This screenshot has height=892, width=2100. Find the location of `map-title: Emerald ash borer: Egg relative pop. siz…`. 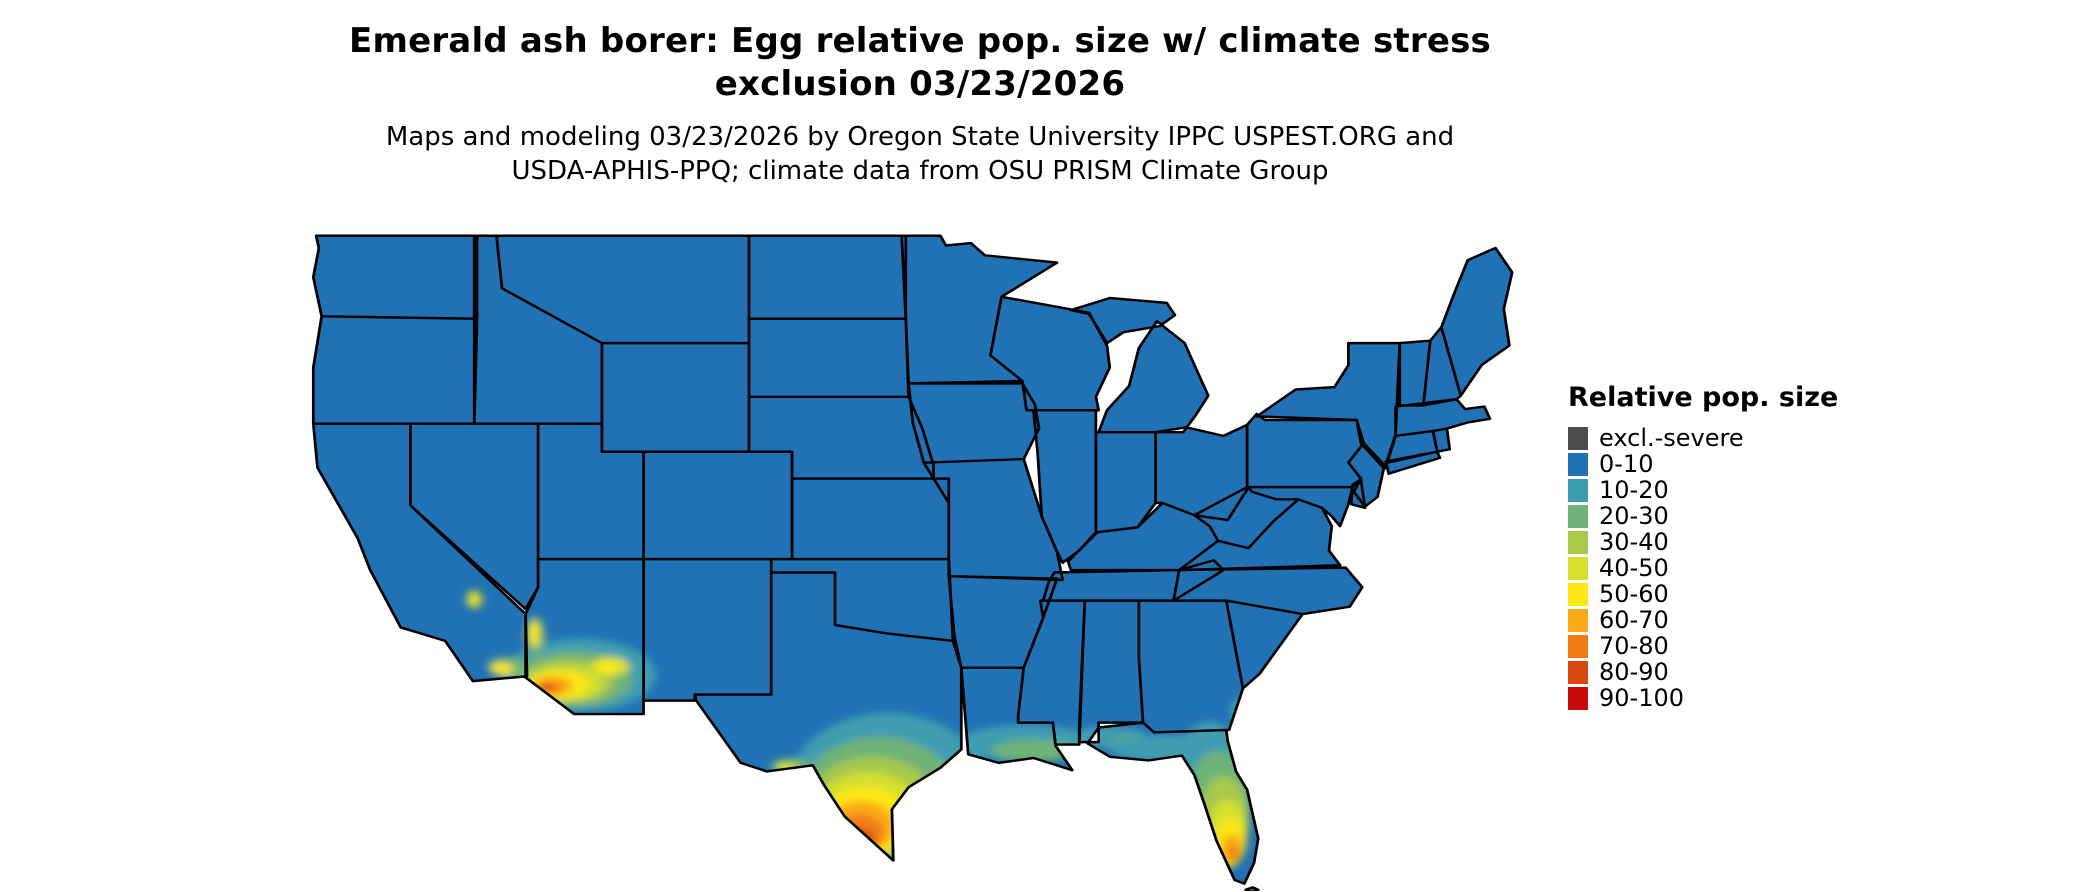

map-title: Emerald ash borer: Egg relative pop. siz… is located at coordinates (920, 63).